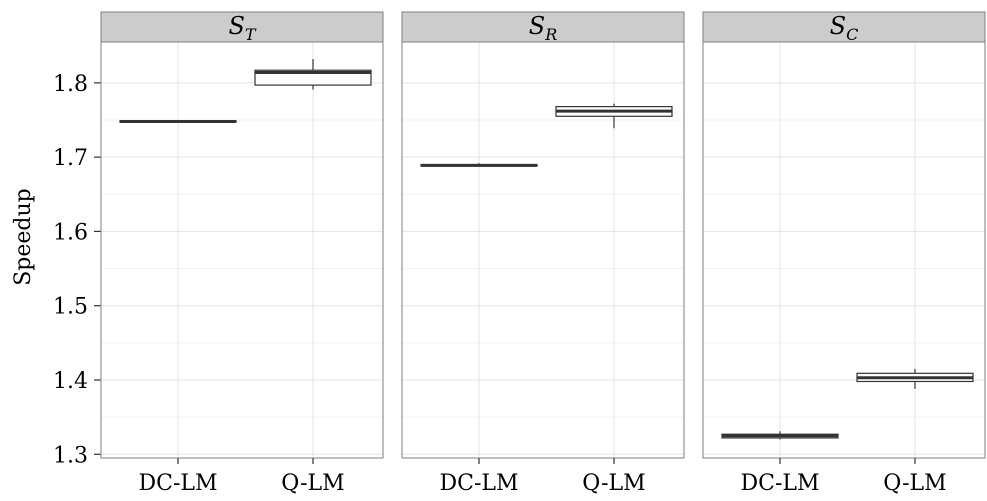  Describe the element at coordinates (852, 34) in the screenshot. I see `facet-strip-subscript: C` at that location.